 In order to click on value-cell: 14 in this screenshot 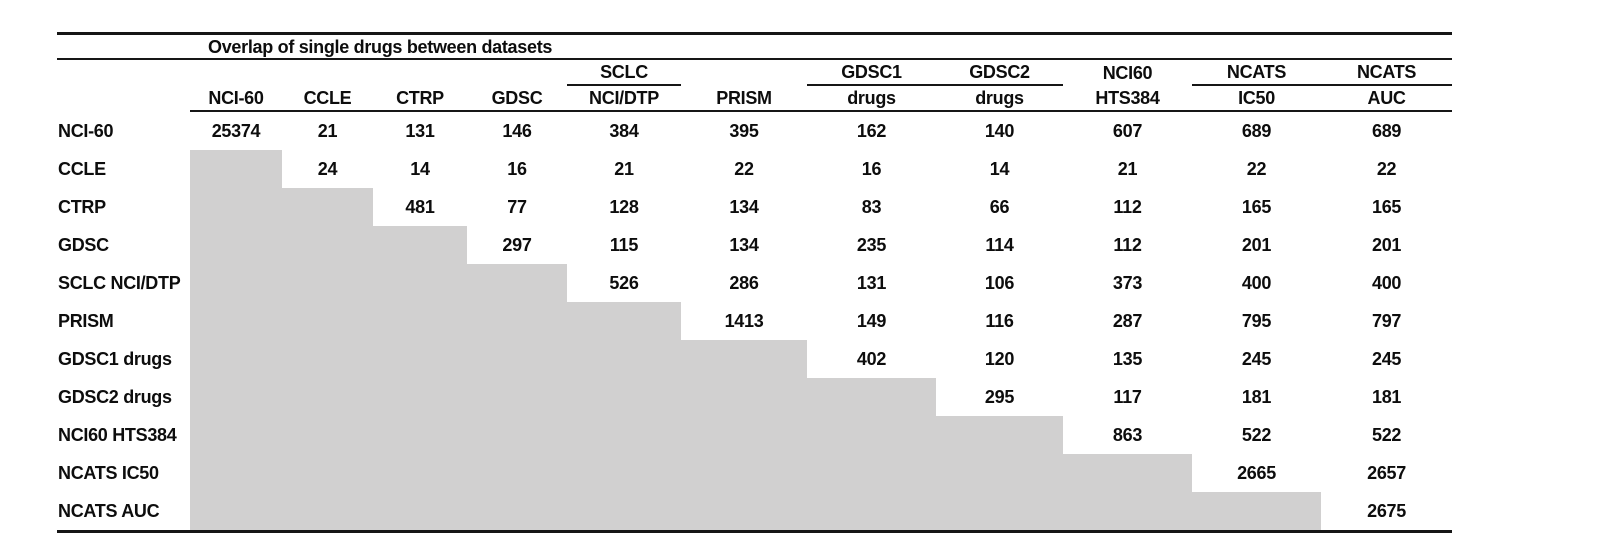, I will do `click(999, 169)`.